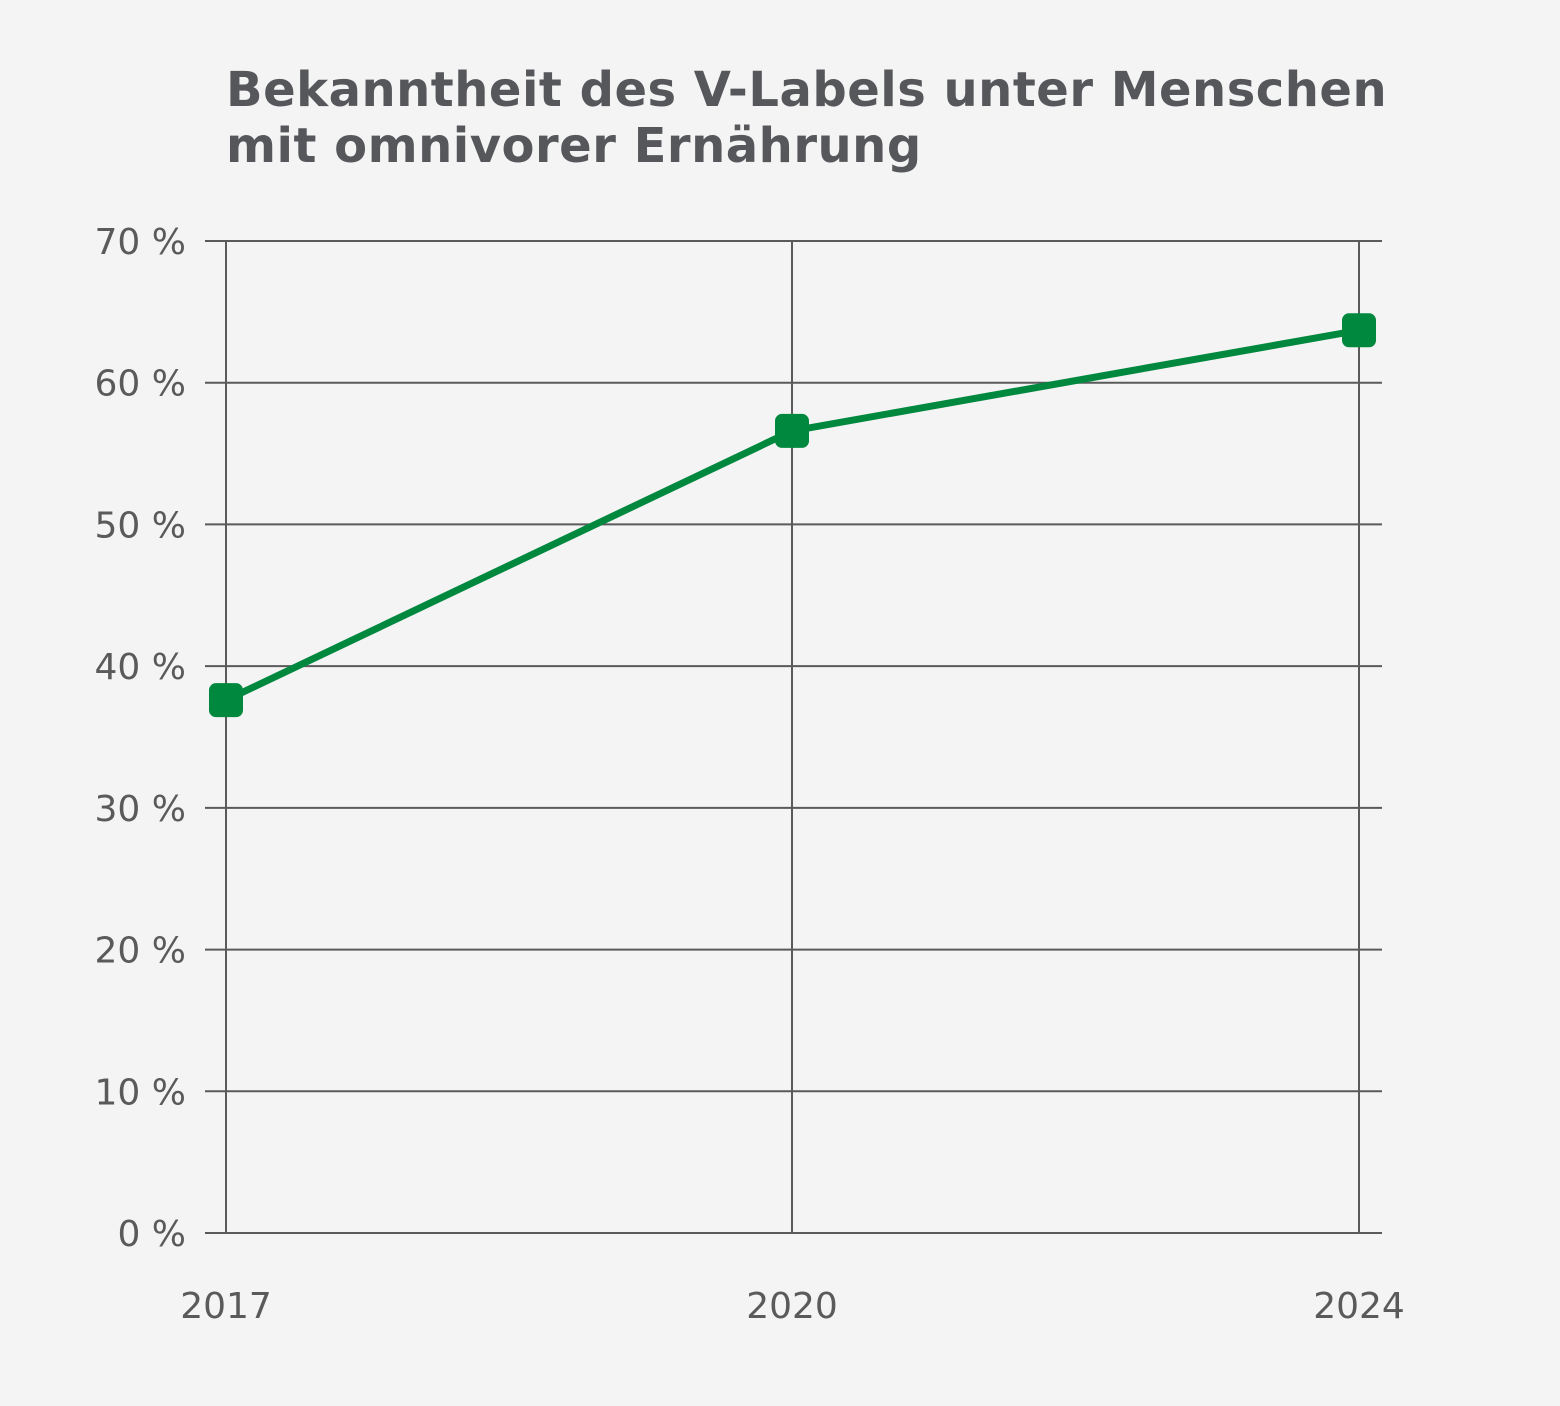 The height and width of the screenshot is (1406, 1560). What do you see at coordinates (807, 90) in the screenshot?
I see `chart-title-line-1: Bekanntheit des V-Labels unter Menschen` at bounding box center [807, 90].